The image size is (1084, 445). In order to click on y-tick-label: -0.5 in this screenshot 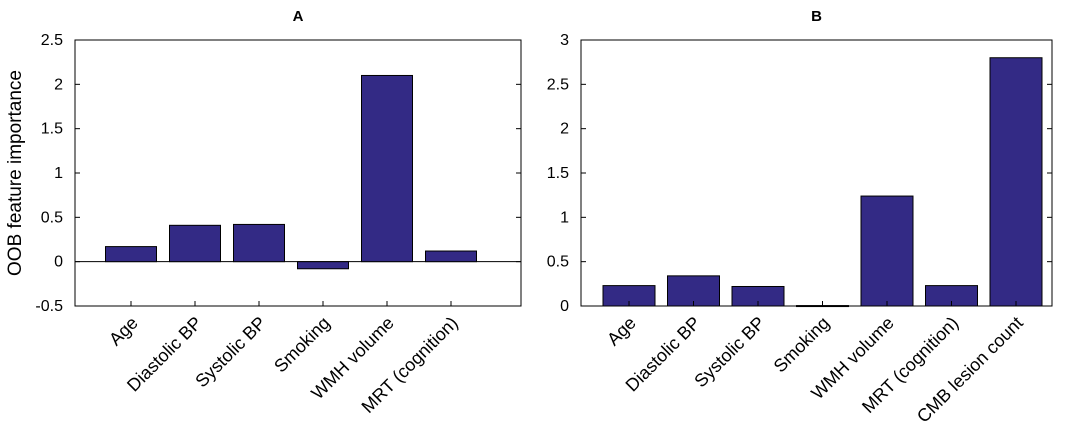, I will do `click(49, 306)`.